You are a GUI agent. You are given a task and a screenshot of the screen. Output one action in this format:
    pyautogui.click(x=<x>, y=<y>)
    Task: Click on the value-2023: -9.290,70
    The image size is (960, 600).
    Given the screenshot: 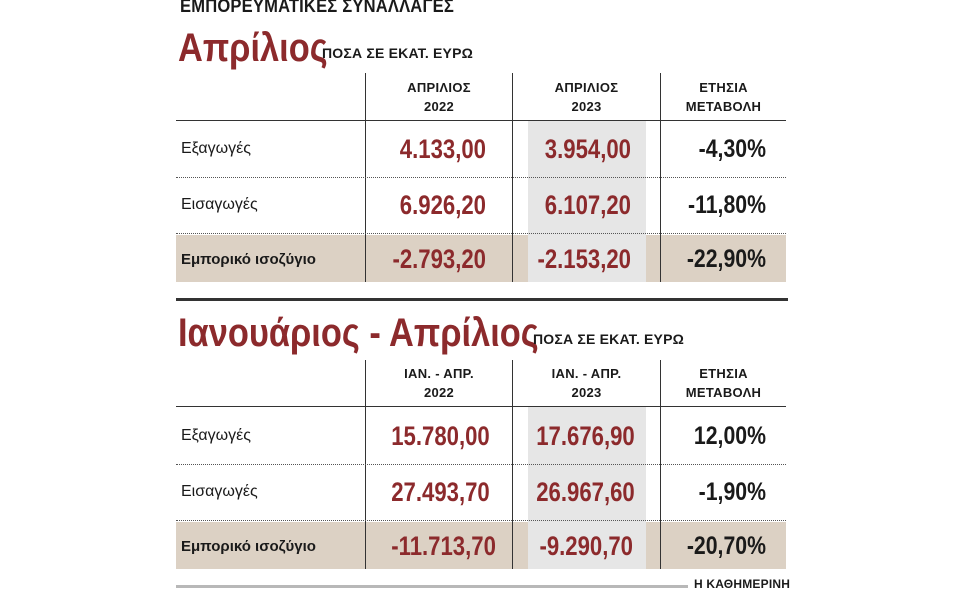 What is the action you would take?
    pyautogui.click(x=586, y=546)
    